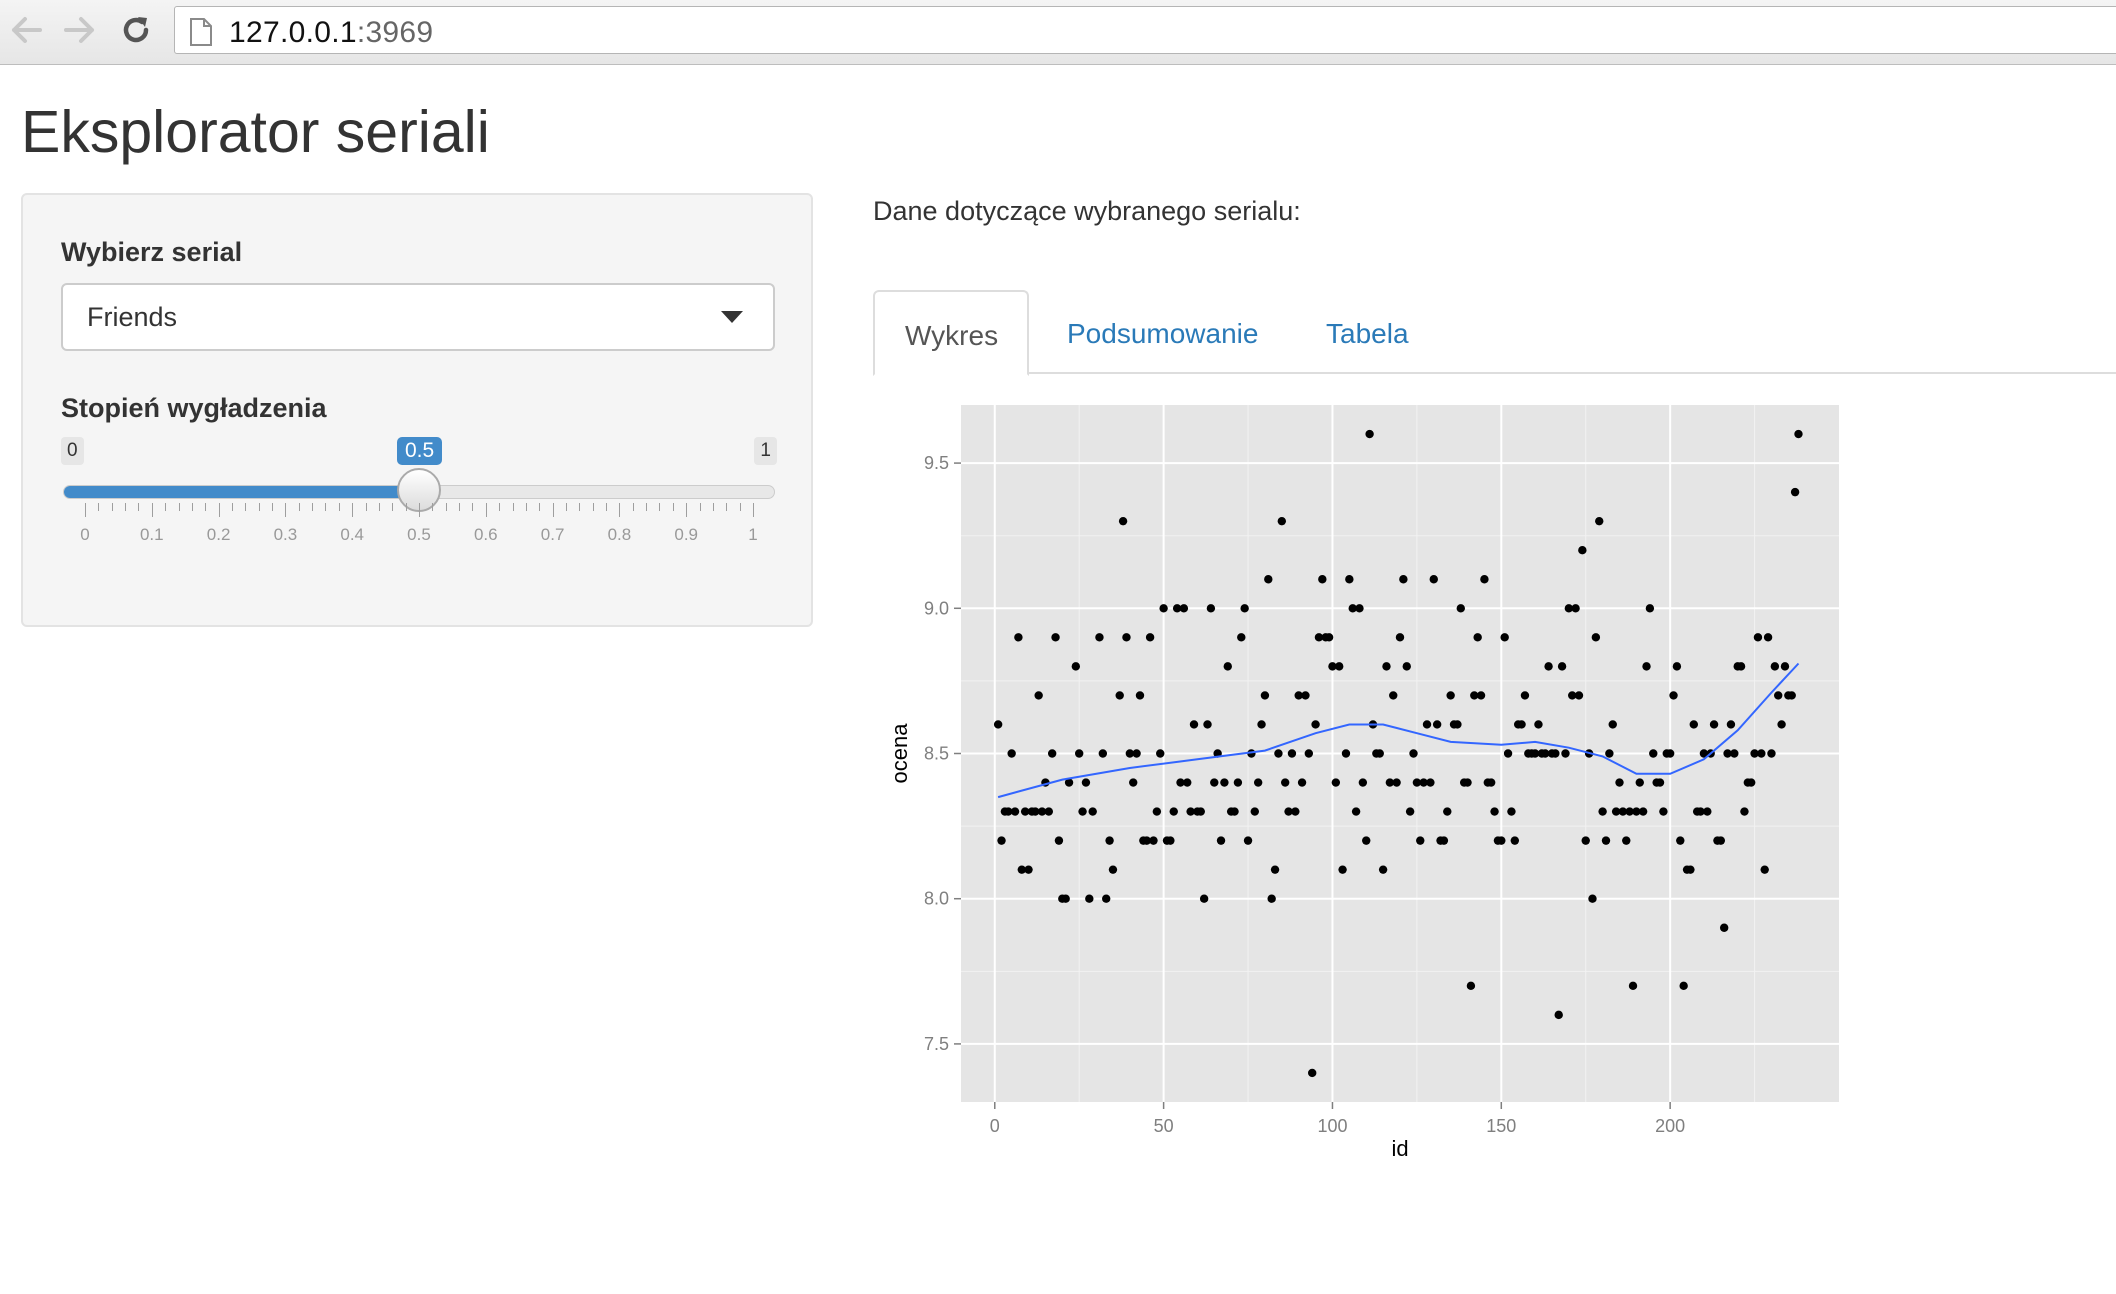 Image resolution: width=2116 pixels, height=1294 pixels. I want to click on slider-tick-label: 0.7, so click(552, 534).